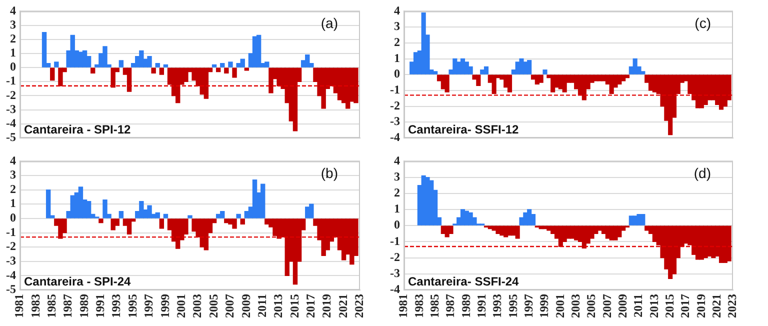 Image resolution: width=768 pixels, height=326 pixels. What do you see at coordinates (701, 306) in the screenshot?
I see `x-tick-label: 2019` at bounding box center [701, 306].